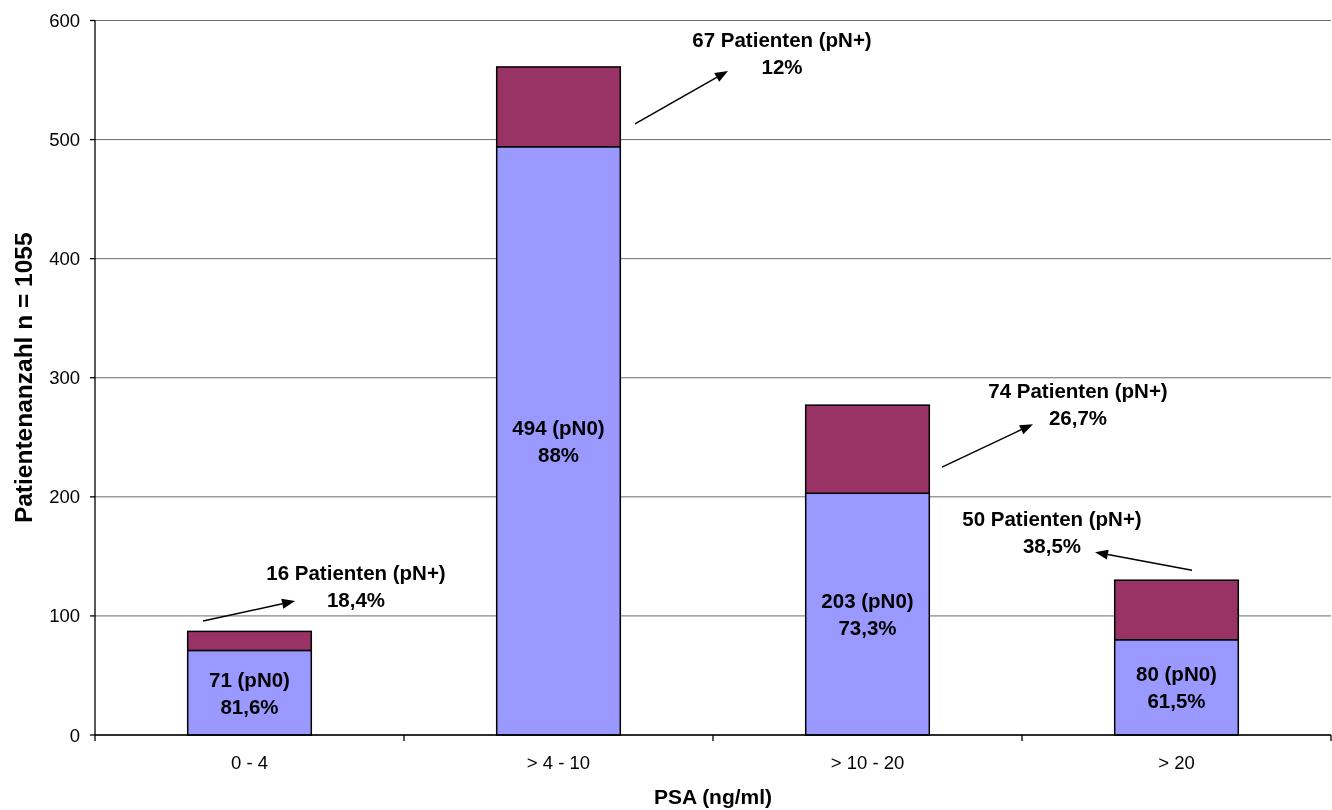 This screenshot has width=1332, height=810. Describe the element at coordinates (1176, 687) in the screenshot. I see `data-label: 80 (pN0) 61,5%` at that location.